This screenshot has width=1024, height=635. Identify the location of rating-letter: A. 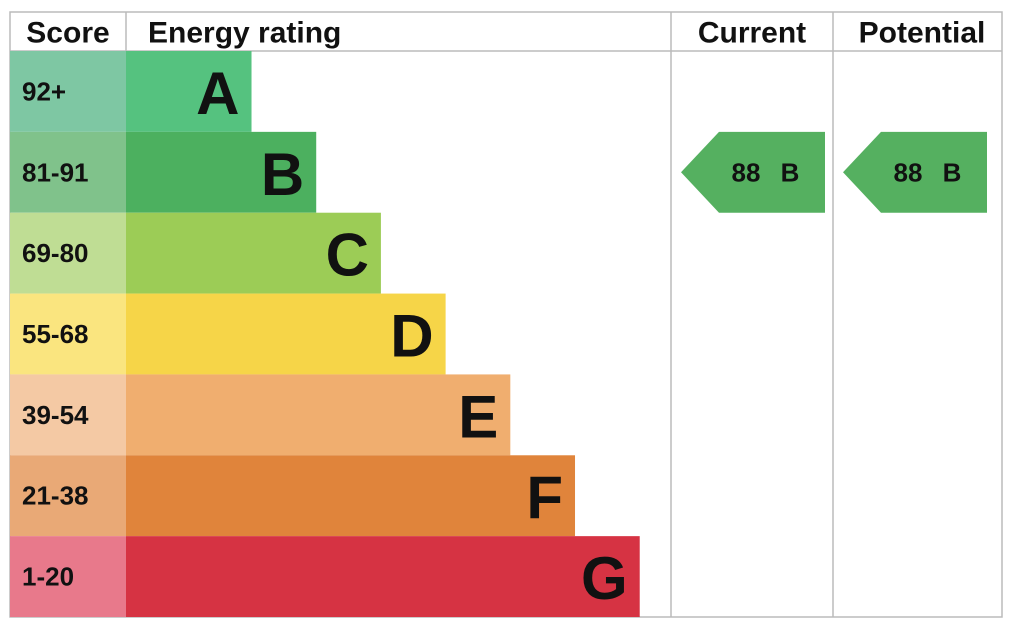
(217, 93).